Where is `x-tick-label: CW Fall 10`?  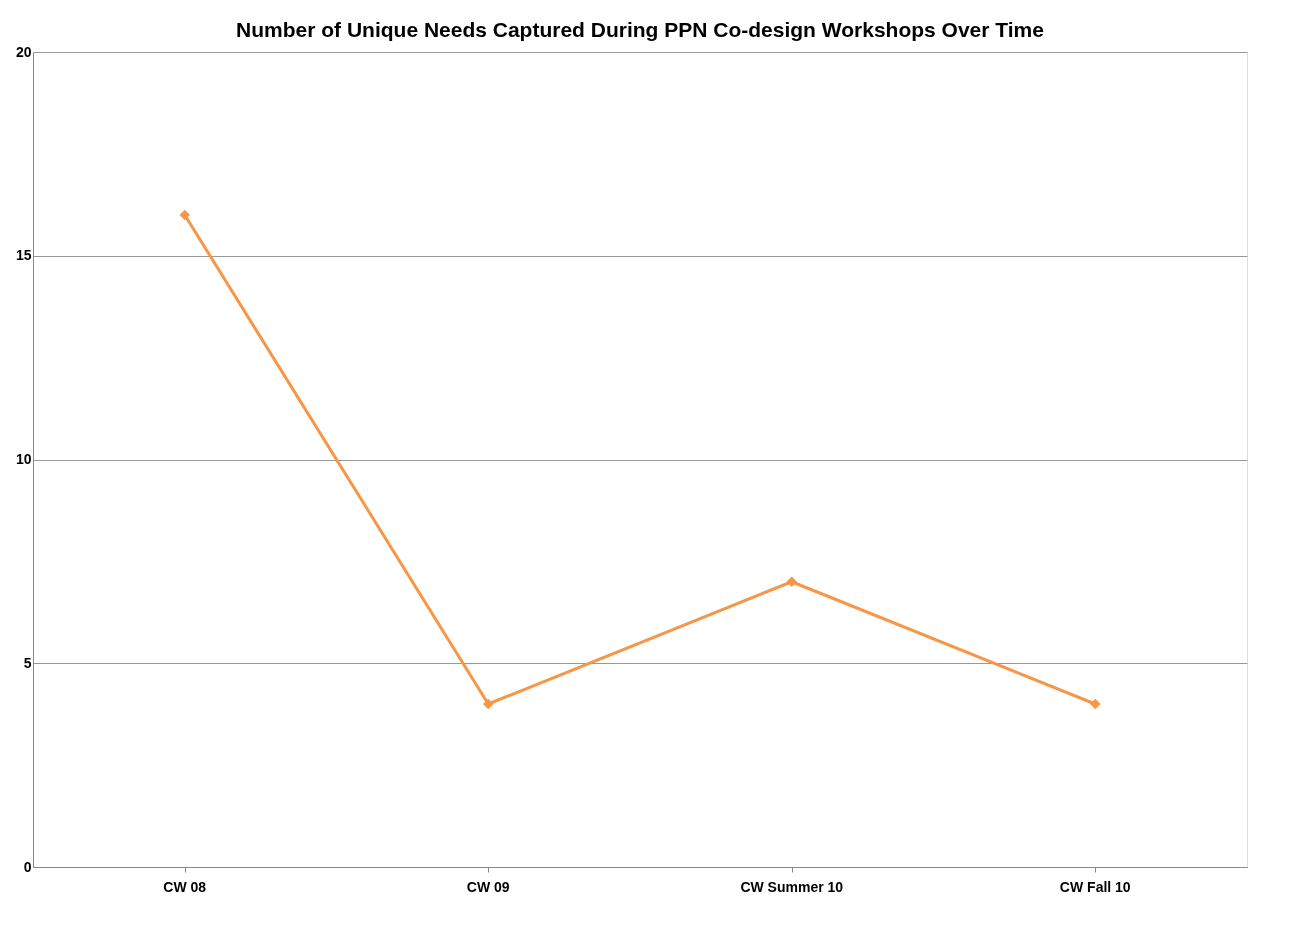
x-tick-label: CW Fall 10 is located at coordinates (1095, 887).